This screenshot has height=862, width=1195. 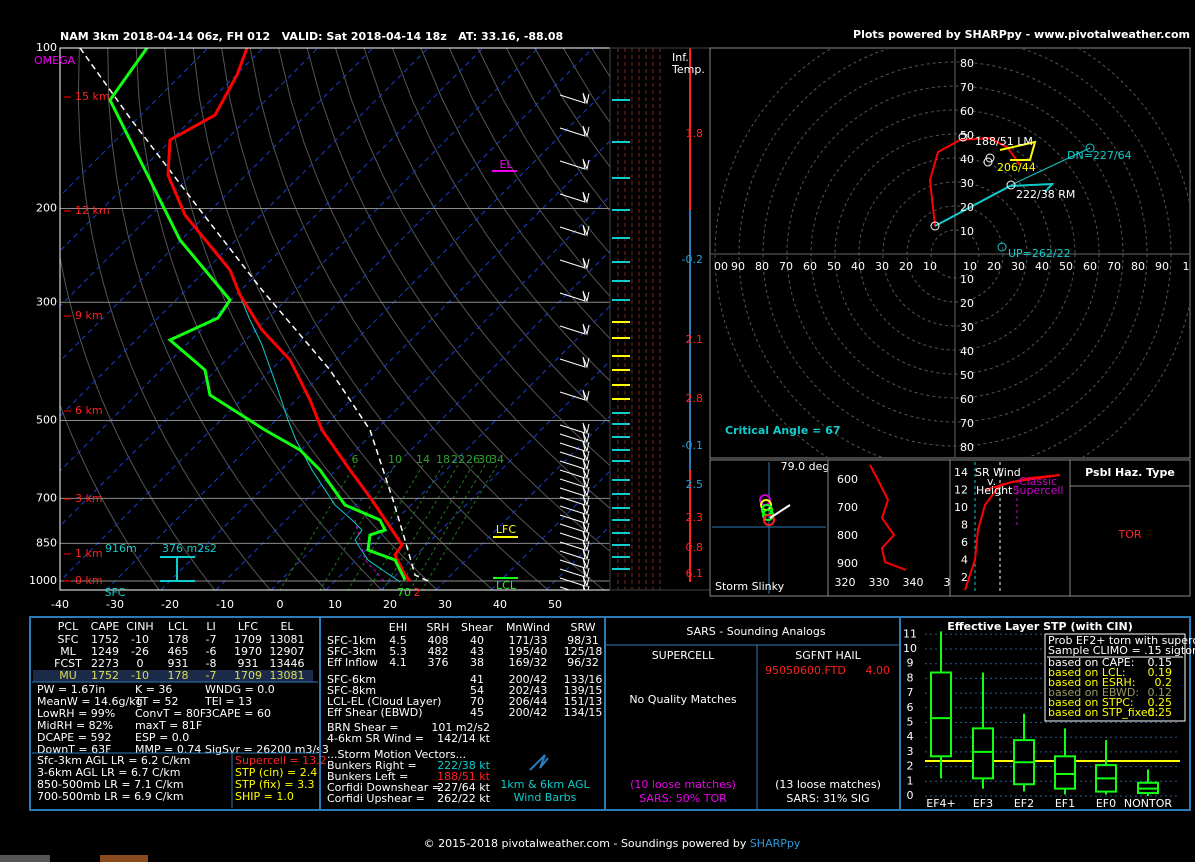 What do you see at coordinates (417, 592) in the screenshot?
I see `sfc-temperature: 2` at bounding box center [417, 592].